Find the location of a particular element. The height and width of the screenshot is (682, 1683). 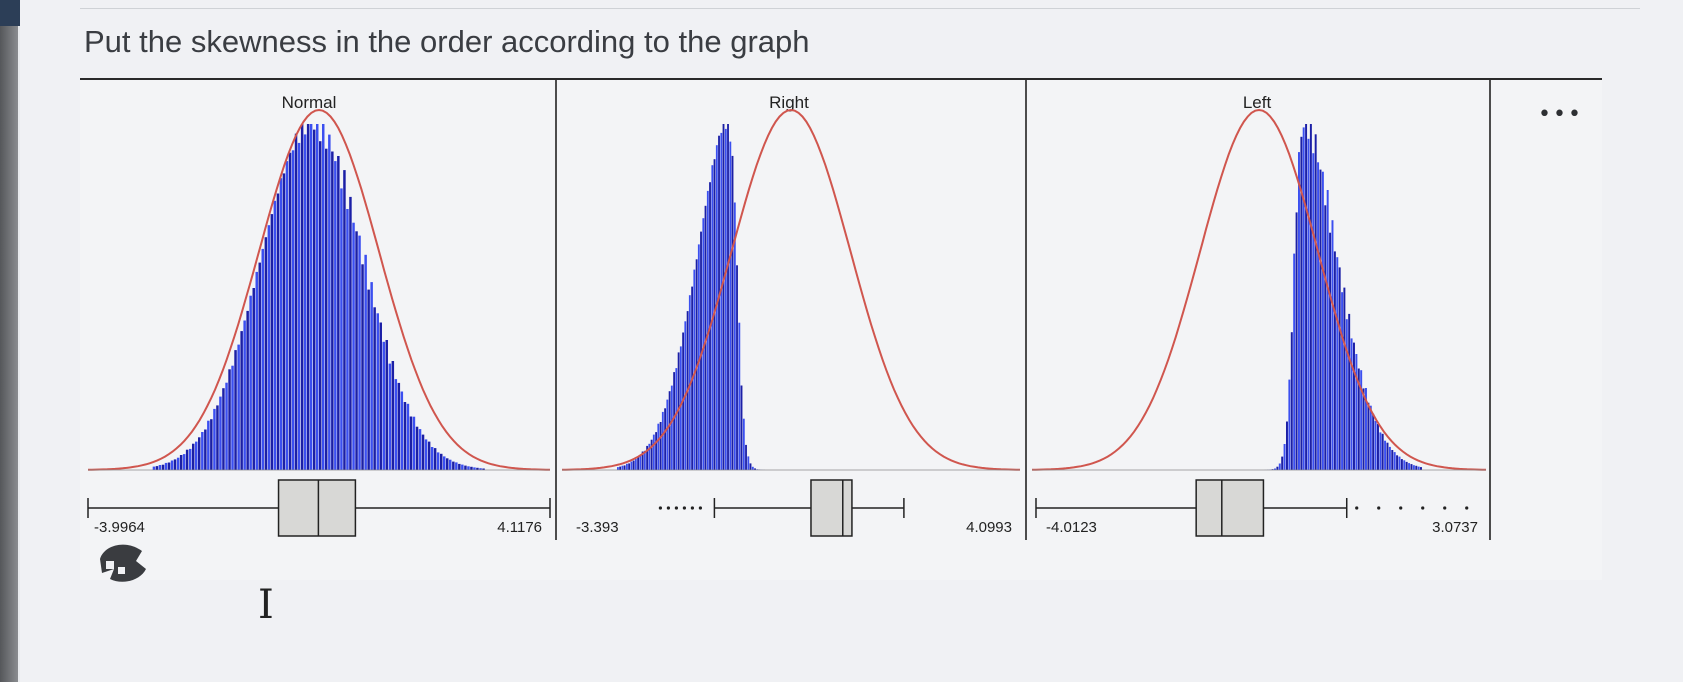

panel-title: Right is located at coordinates (789, 102).